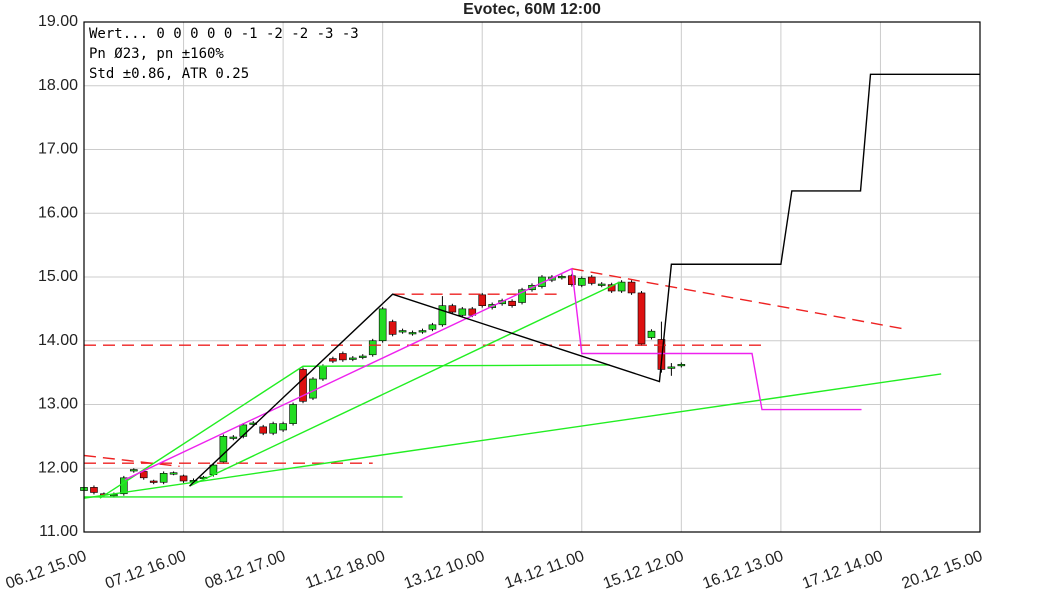 This screenshot has width=1063, height=591. What do you see at coordinates (224, 34) in the screenshot?
I see `info-line: Wert... 0 0 0 0 0 -1 -2 -2 -3 -3` at bounding box center [224, 34].